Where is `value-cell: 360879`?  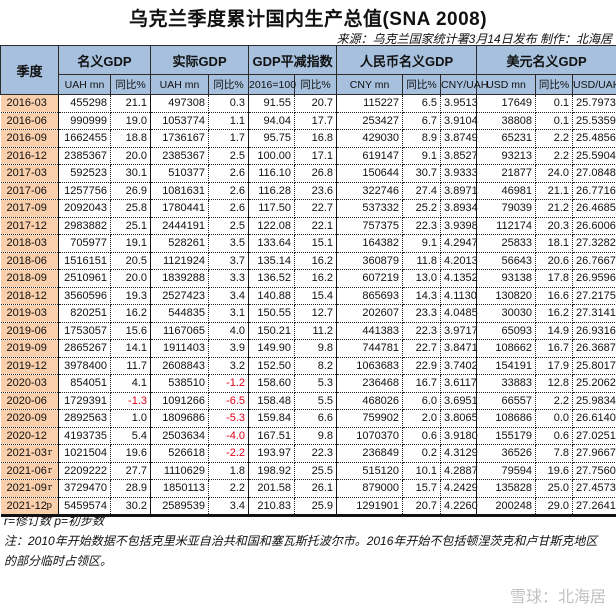
value-cell: 360879 is located at coordinates (370, 261).